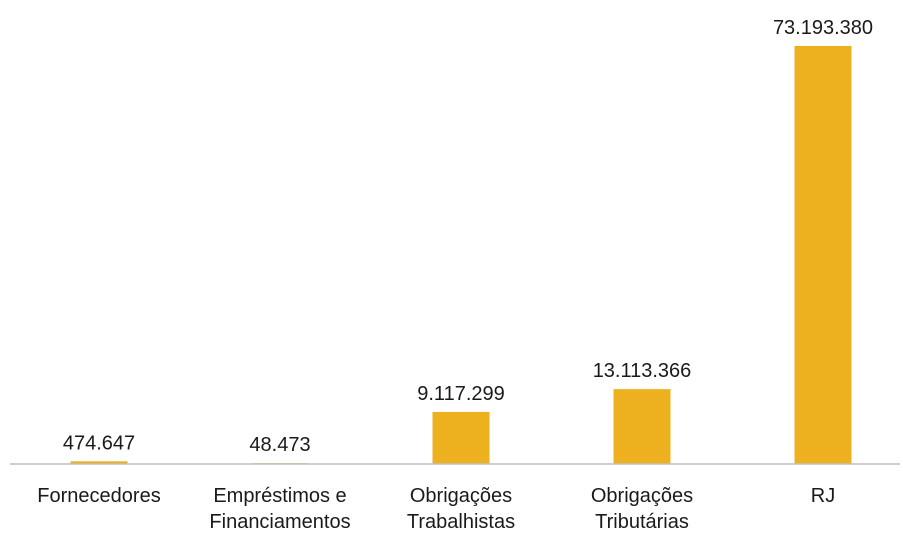 The image size is (903, 536). Describe the element at coordinates (642, 509) in the screenshot. I see `category-label-3: Obrigações Tributárias` at that location.